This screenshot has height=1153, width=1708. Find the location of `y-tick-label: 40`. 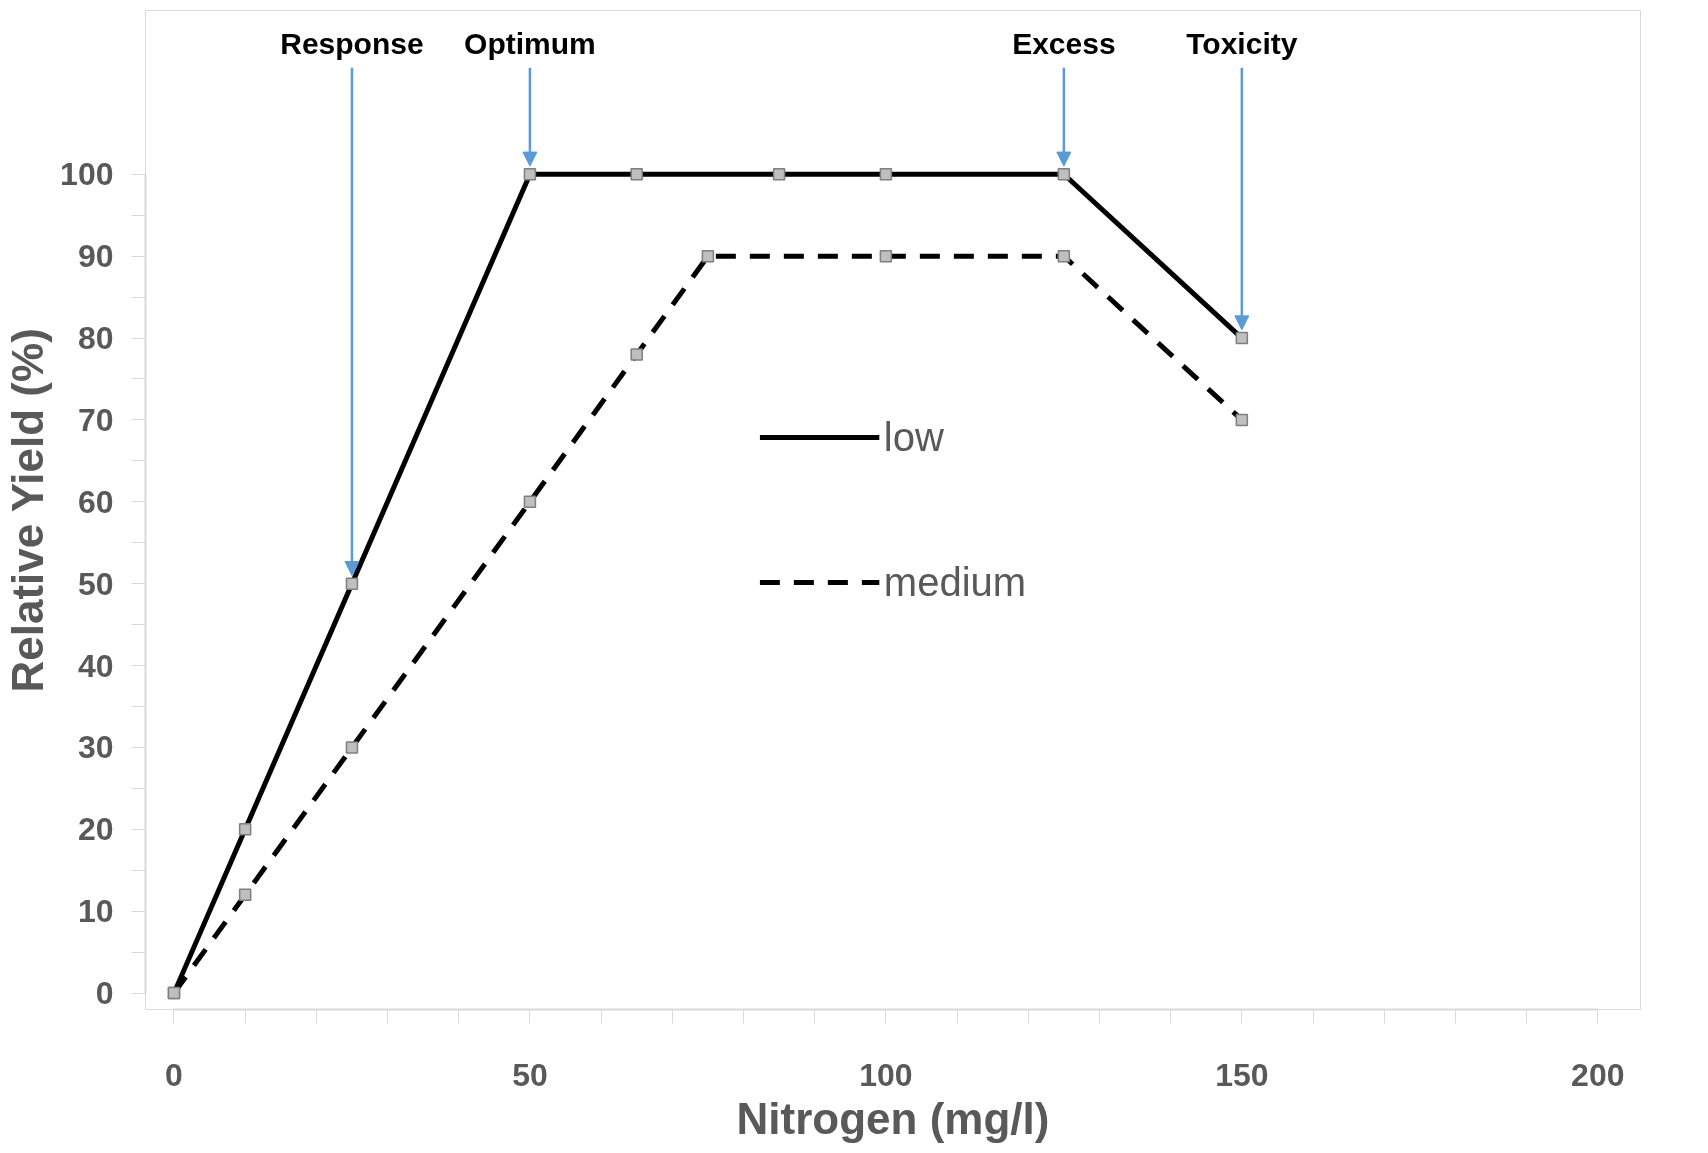

y-tick-label: 40 is located at coordinates (95, 665).